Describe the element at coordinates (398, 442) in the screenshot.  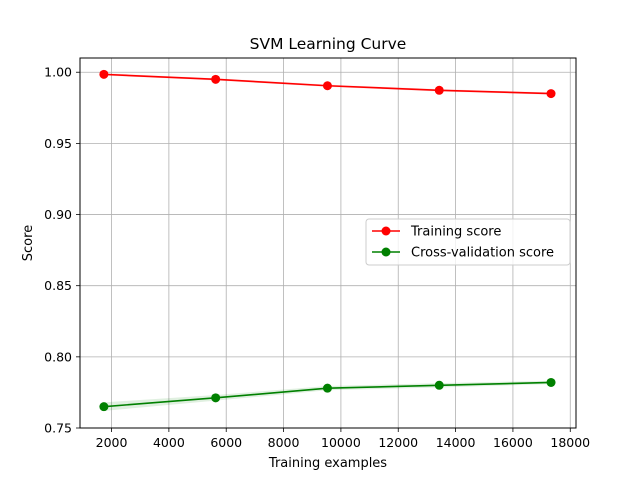
I see `x-tick-label: 12000` at that location.